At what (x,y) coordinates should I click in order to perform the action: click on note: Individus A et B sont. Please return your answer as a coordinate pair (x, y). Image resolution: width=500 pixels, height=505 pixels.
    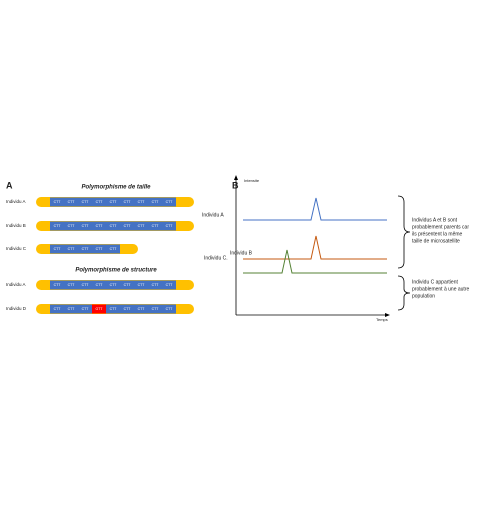
    Looking at the image, I should click on (435, 220).